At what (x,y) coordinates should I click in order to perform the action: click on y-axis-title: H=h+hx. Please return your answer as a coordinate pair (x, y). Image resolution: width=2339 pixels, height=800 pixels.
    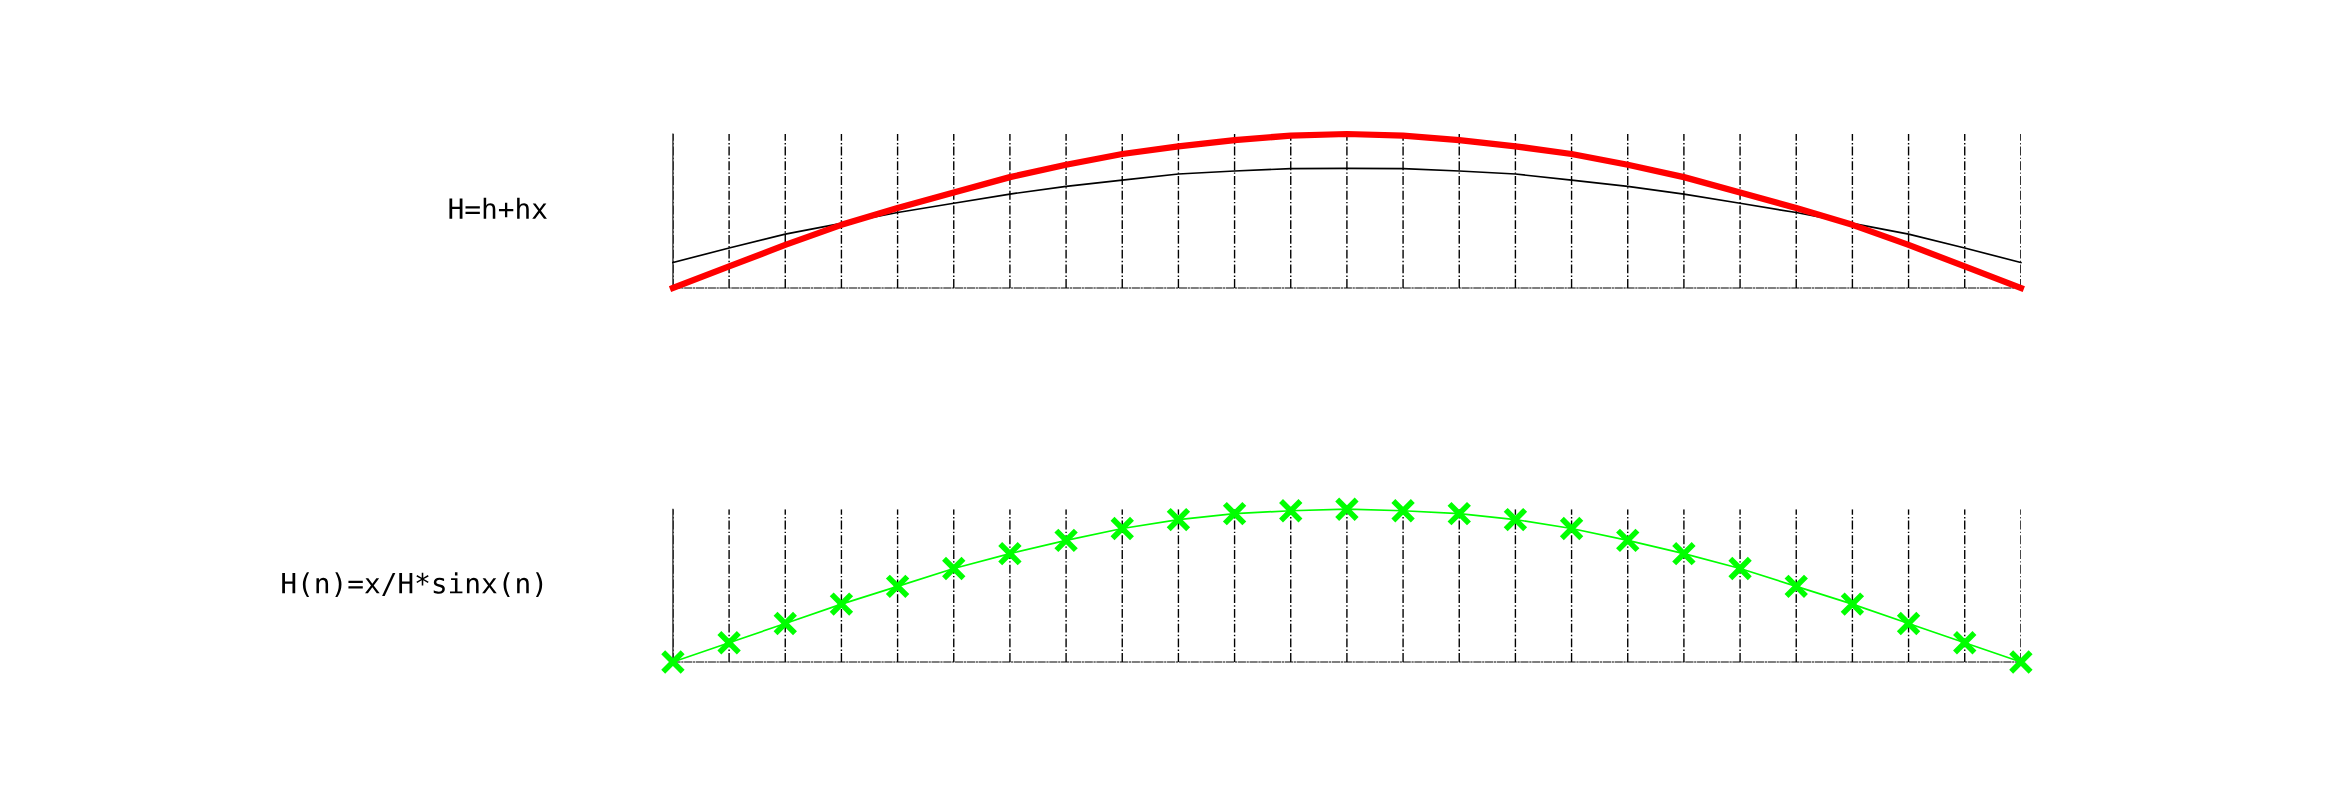
    Looking at the image, I should click on (498, 208).